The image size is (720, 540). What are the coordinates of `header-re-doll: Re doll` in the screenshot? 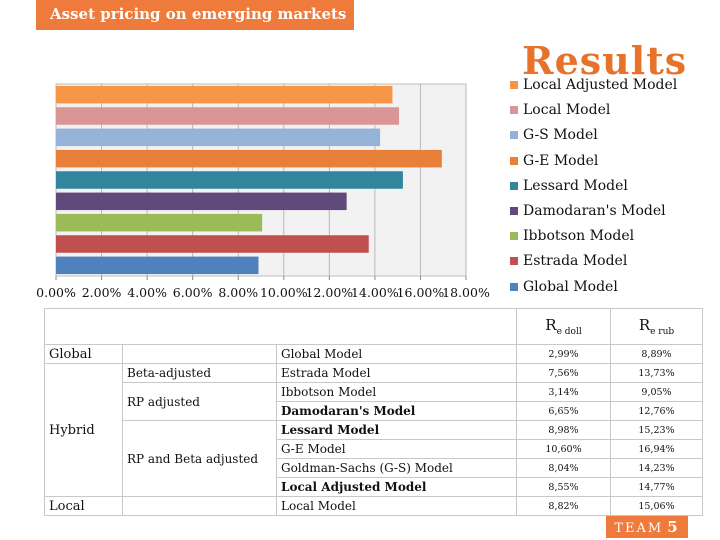 It's located at (563, 326).